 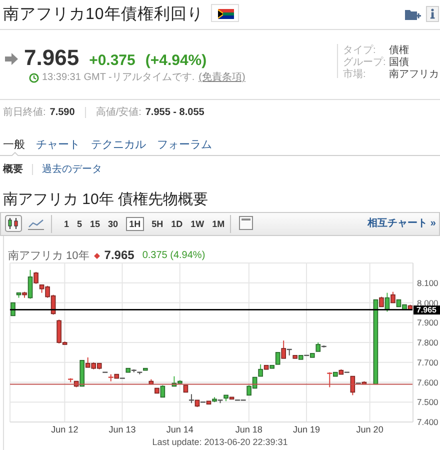 What do you see at coordinates (428, 303) in the screenshot?
I see `y-tick-label: 8.000` at bounding box center [428, 303].